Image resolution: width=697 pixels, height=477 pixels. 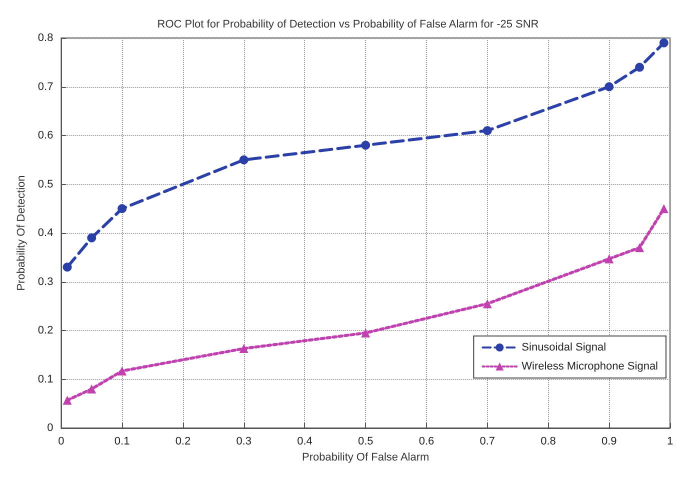 I want to click on y-tick-label: 0.7, so click(x=46, y=86).